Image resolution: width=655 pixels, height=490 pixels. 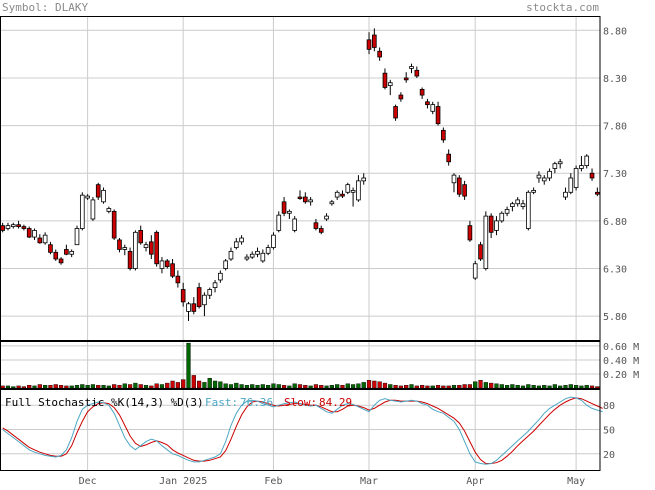 What do you see at coordinates (615, 270) in the screenshot?
I see `price-tick-label: 6.30` at bounding box center [615, 270].